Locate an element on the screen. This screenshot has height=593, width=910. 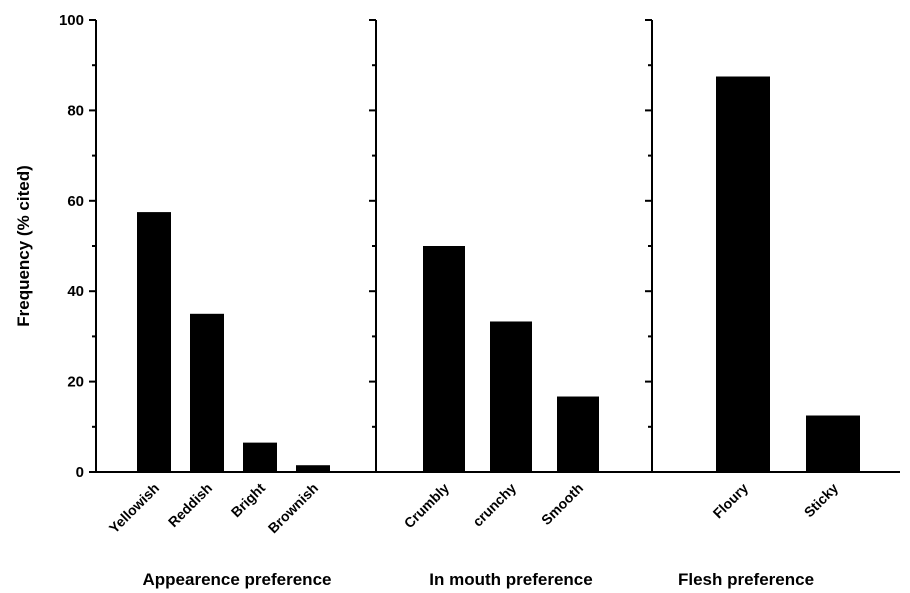
category-label: Yellowish is located at coordinates (134, 508).